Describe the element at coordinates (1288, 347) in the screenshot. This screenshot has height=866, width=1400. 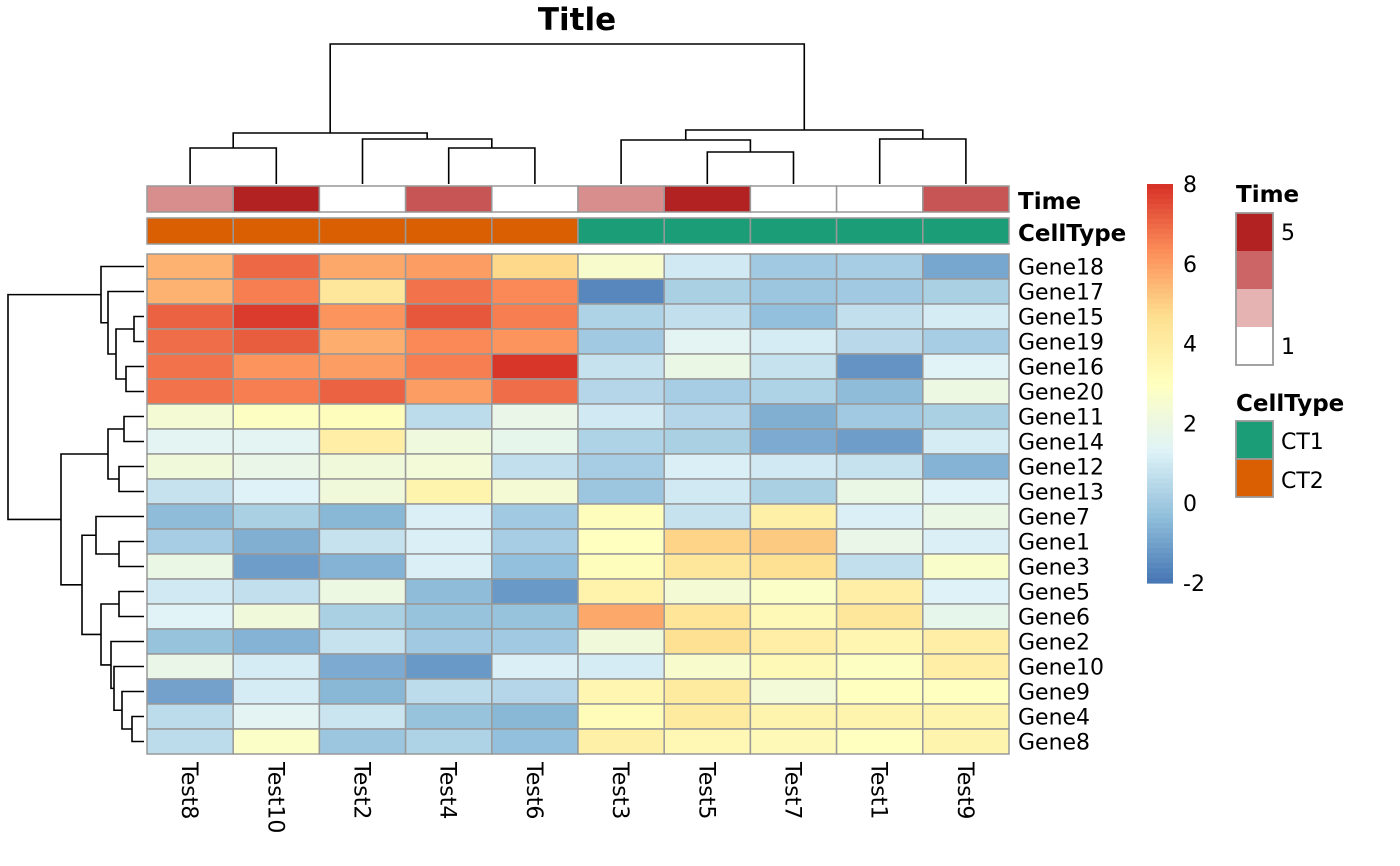
I see `time-legend-bottom-label: 1` at that location.